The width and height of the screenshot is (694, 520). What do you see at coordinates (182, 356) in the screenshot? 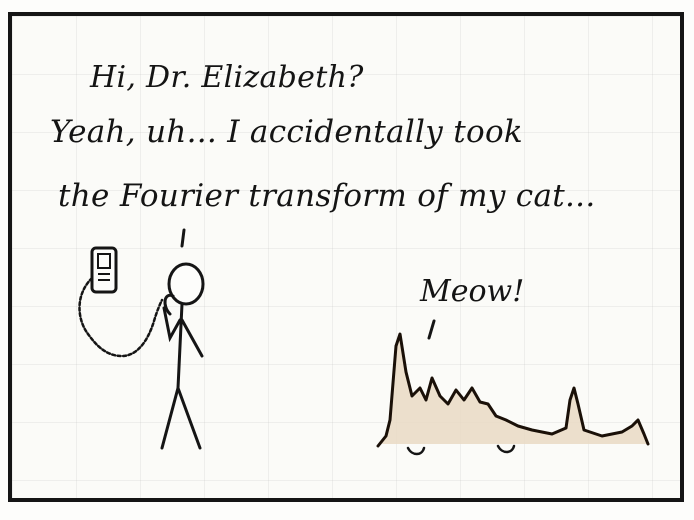
I see `stick-figure` at bounding box center [182, 356].